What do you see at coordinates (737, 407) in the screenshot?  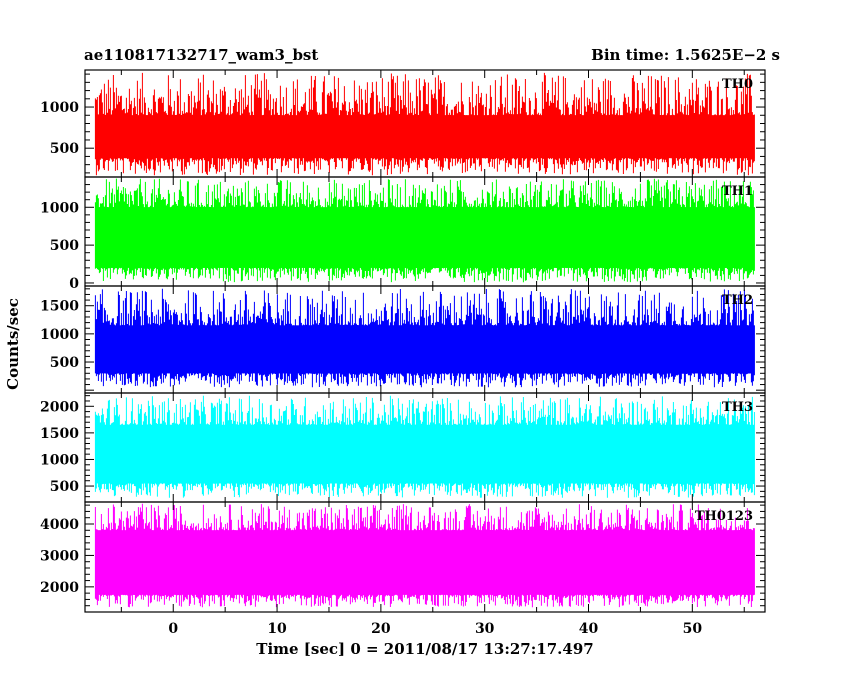 I see `panel-label-th3: TH3` at bounding box center [737, 407].